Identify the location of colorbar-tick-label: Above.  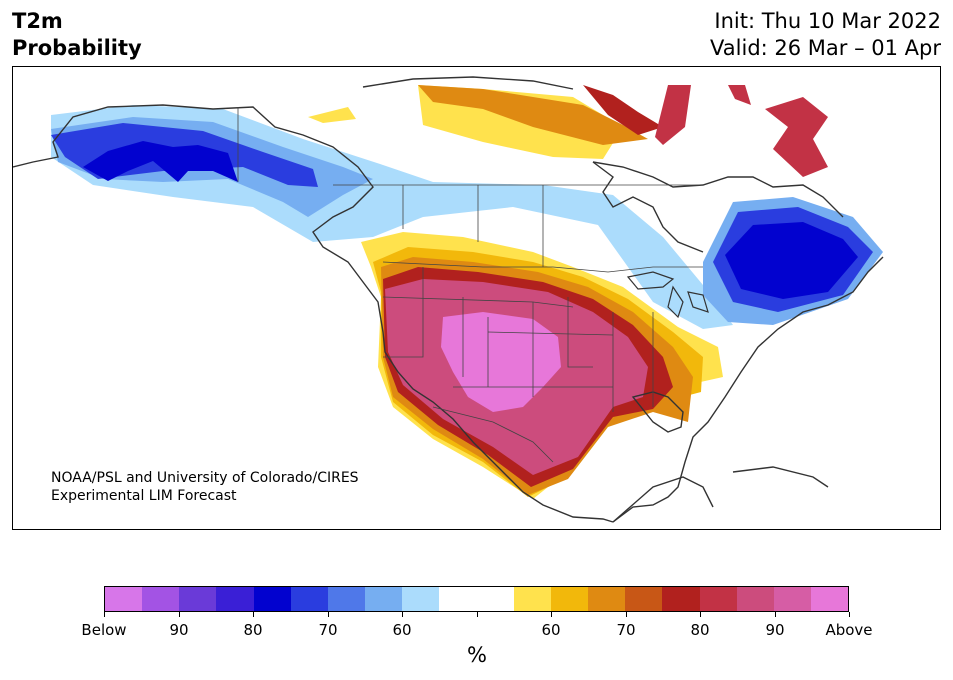
(849, 630).